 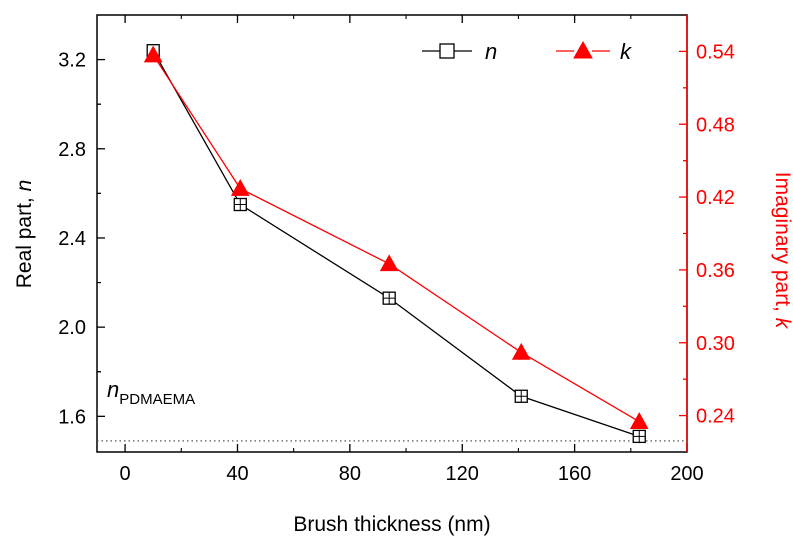 I want to click on right-y-axis-title: Imaginary part, k, so click(x=782, y=251).